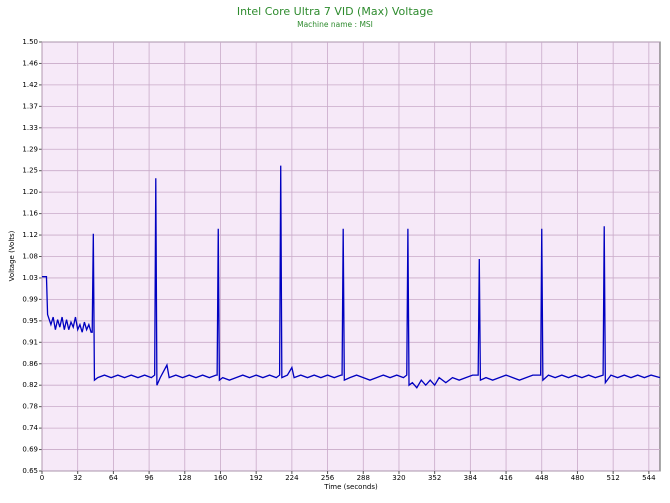 Image resolution: width=670 pixels, height=503 pixels. What do you see at coordinates (30, 299) in the screenshot?
I see `y-tick-label: 0.99` at bounding box center [30, 299].